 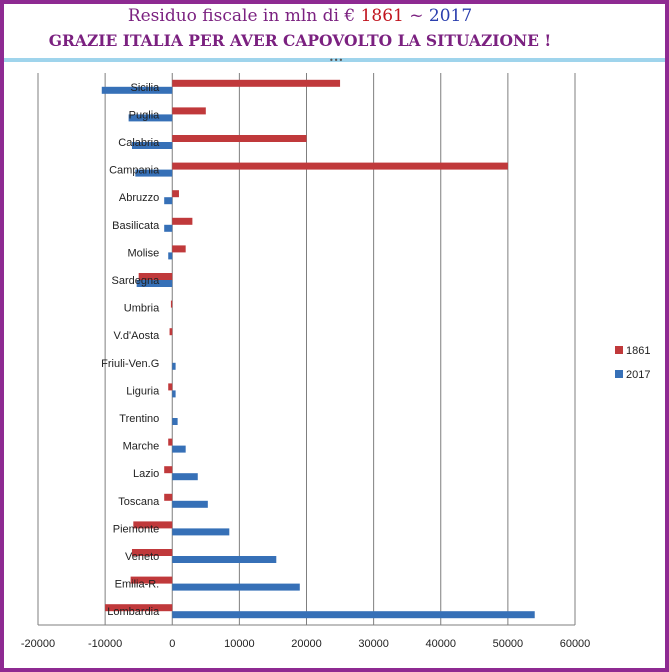 What do you see at coordinates (142, 557) in the screenshot?
I see `category-label: Veneto` at bounding box center [142, 557].